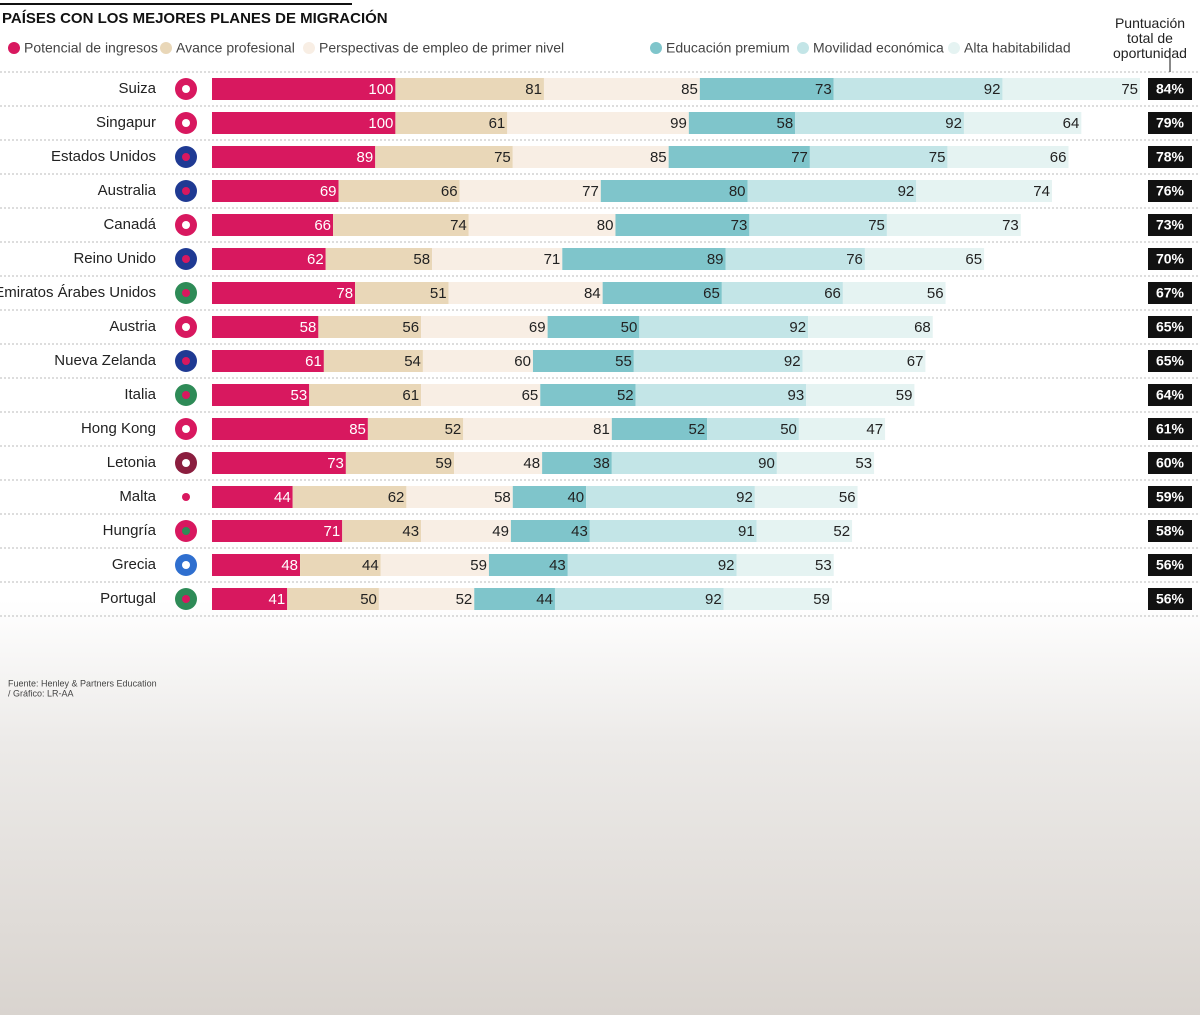  I want to click on total-label: 56%, so click(1170, 599).